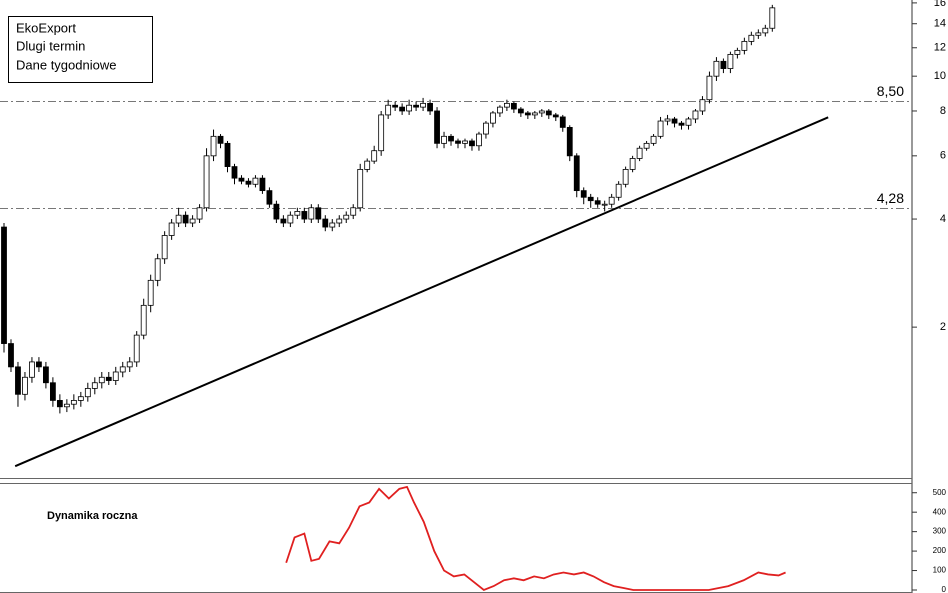 This screenshot has height=593, width=948. Describe the element at coordinates (943, 111) in the screenshot. I see `y-tick-label: 8` at that location.